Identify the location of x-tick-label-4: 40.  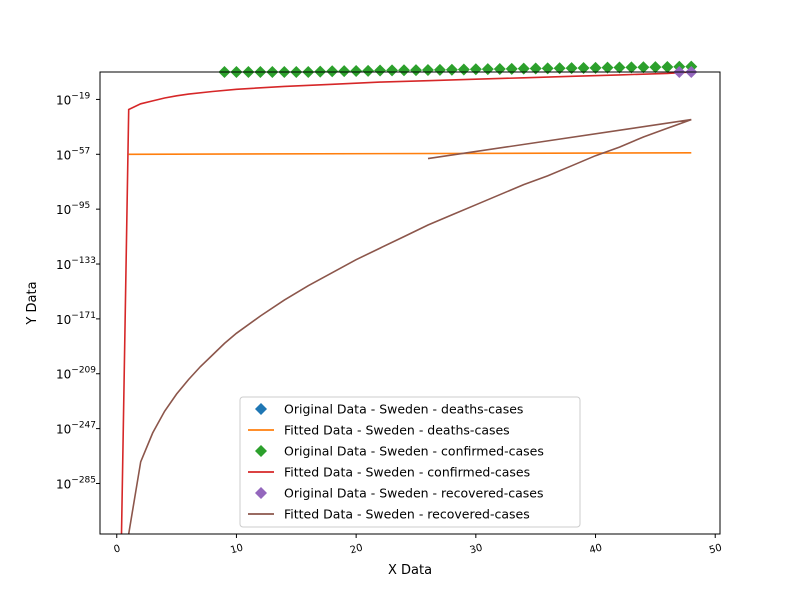
(595, 549).